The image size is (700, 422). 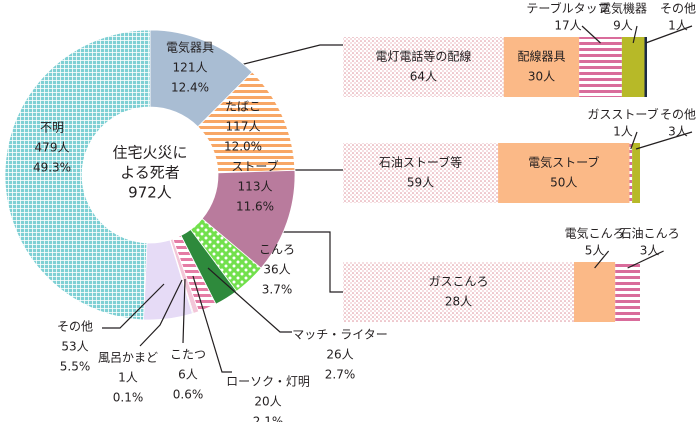 What do you see at coordinates (188, 355) in the screenshot?
I see `segment-label: こたつ` at bounding box center [188, 355].